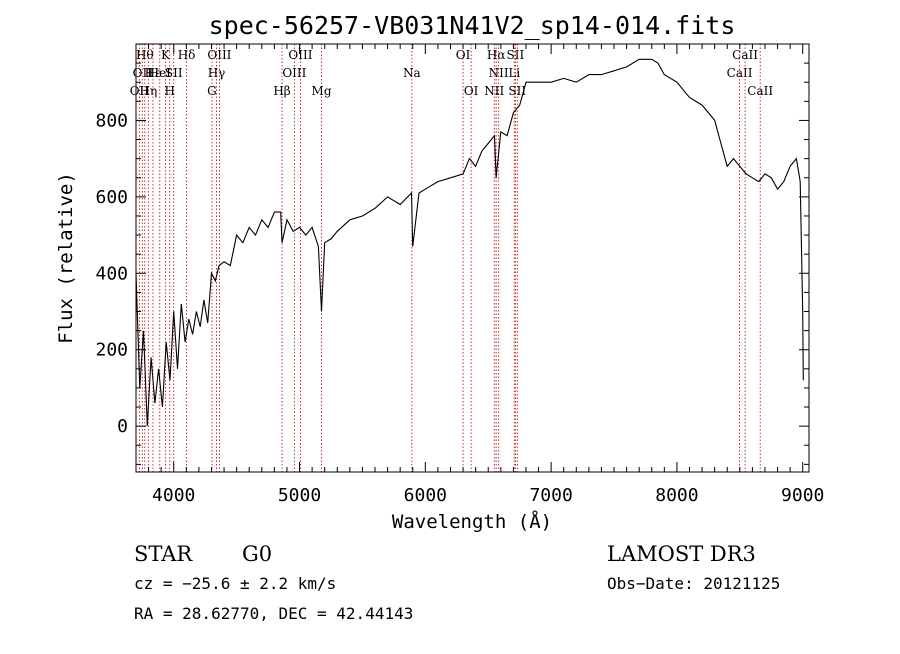  I want to click on line-label-11: Hγ, so click(217, 73).